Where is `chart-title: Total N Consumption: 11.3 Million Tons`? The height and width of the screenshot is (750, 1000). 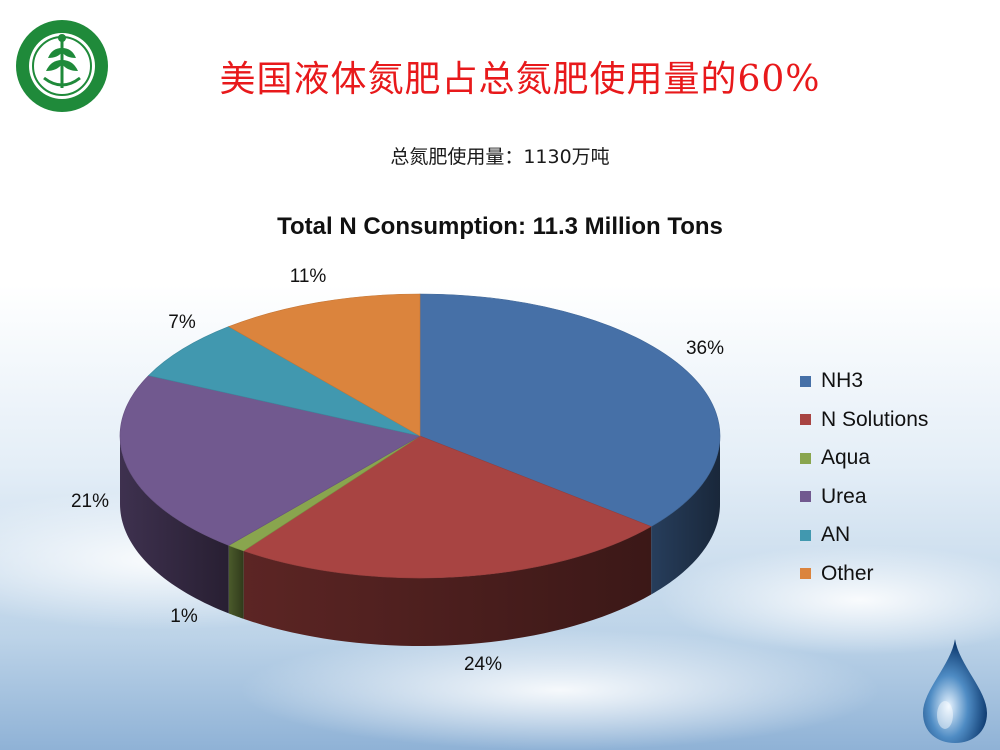 chart-title: Total N Consumption: 11.3 Million Tons is located at coordinates (500, 226).